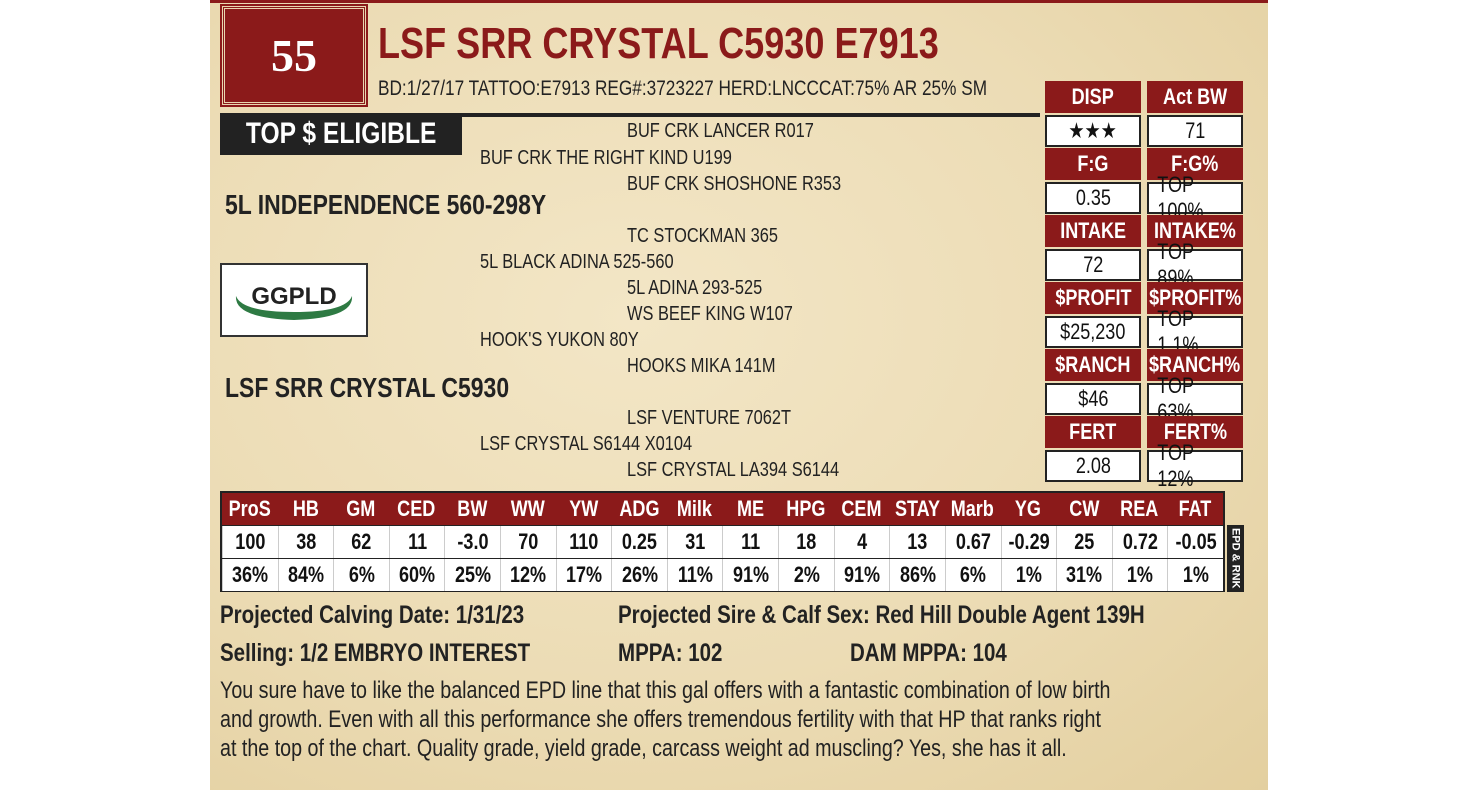 This screenshot has height=790, width=1480. Describe the element at coordinates (639, 542) in the screenshot. I see `epd-cell-values: 0.25` at that location.